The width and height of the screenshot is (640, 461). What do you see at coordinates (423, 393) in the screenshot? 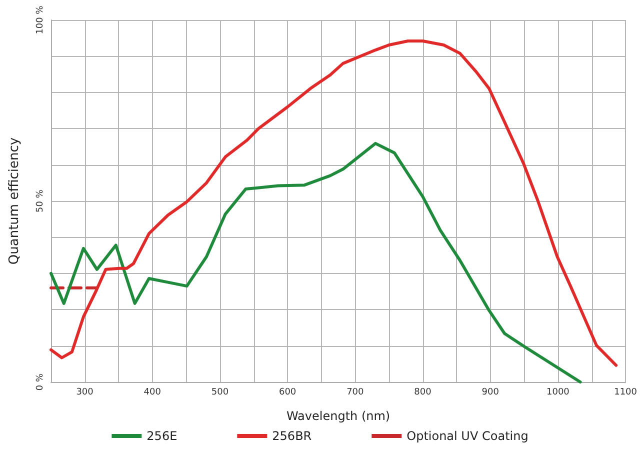
I see `x-tick-label: 800` at bounding box center [423, 393].